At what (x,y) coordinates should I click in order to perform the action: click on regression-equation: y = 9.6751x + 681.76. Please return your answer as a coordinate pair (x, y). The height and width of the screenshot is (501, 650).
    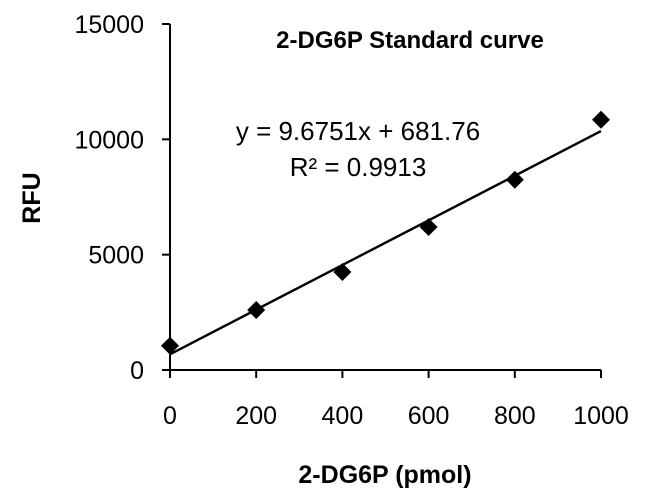
    Looking at the image, I should click on (358, 131).